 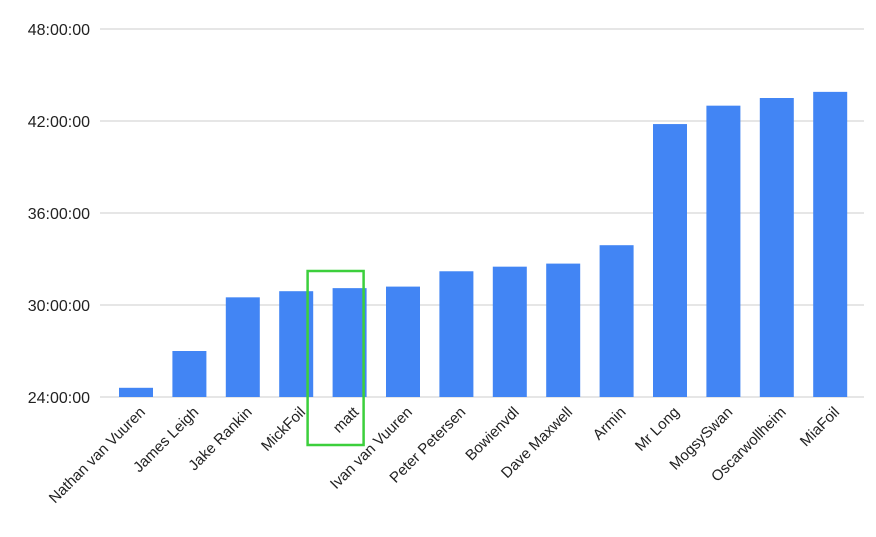 What do you see at coordinates (59, 122) in the screenshot?
I see `y-tick-label: 42:00:00` at bounding box center [59, 122].